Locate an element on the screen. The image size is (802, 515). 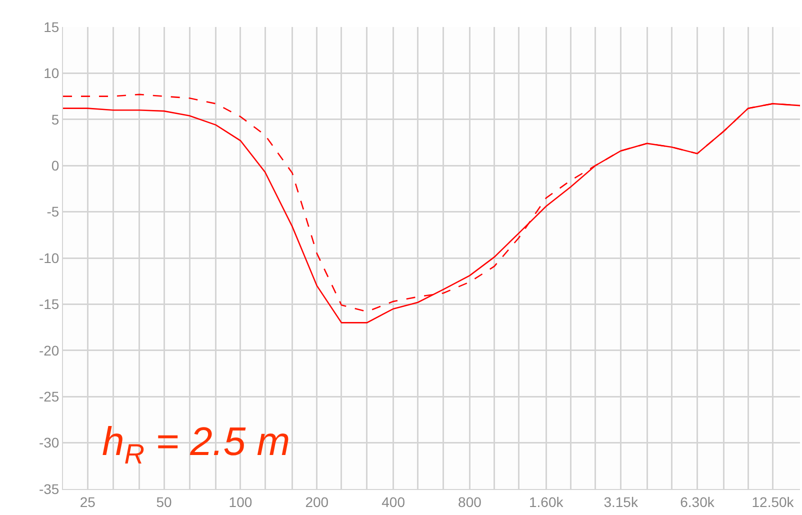
x-tick-label: 400 is located at coordinates (394, 502).